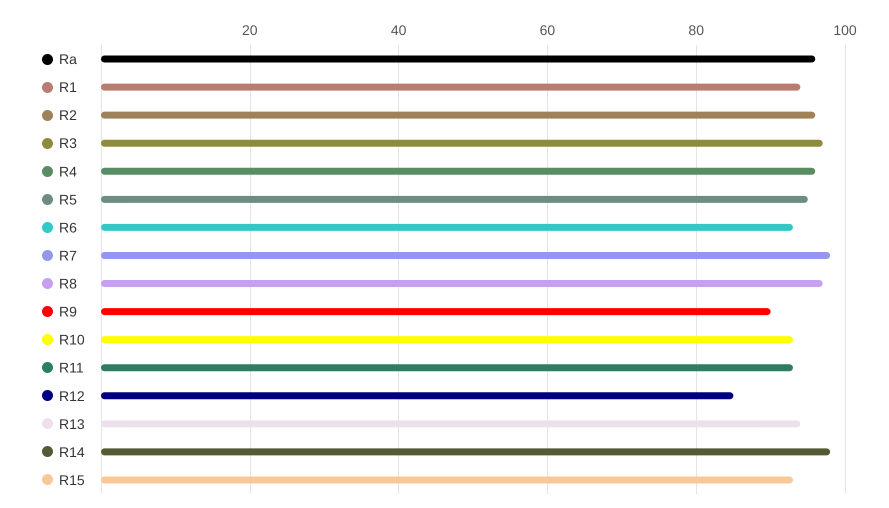 This screenshot has width=889, height=508. Describe the element at coordinates (398, 30) in the screenshot. I see `x-tick-label: 40` at that location.